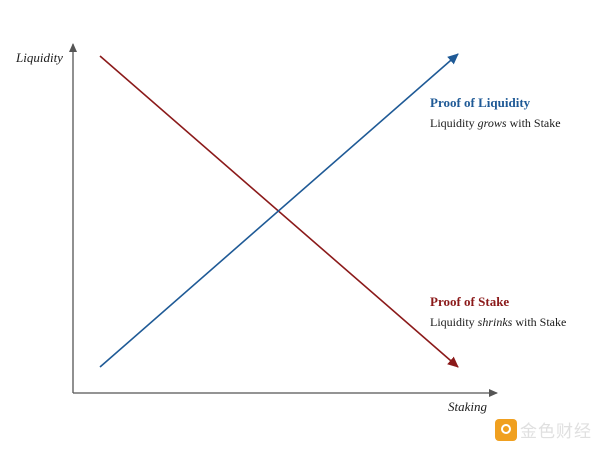 Image resolution: width=600 pixels, height=451 pixels. I want to click on x-axis-label: Staking, so click(467, 406).